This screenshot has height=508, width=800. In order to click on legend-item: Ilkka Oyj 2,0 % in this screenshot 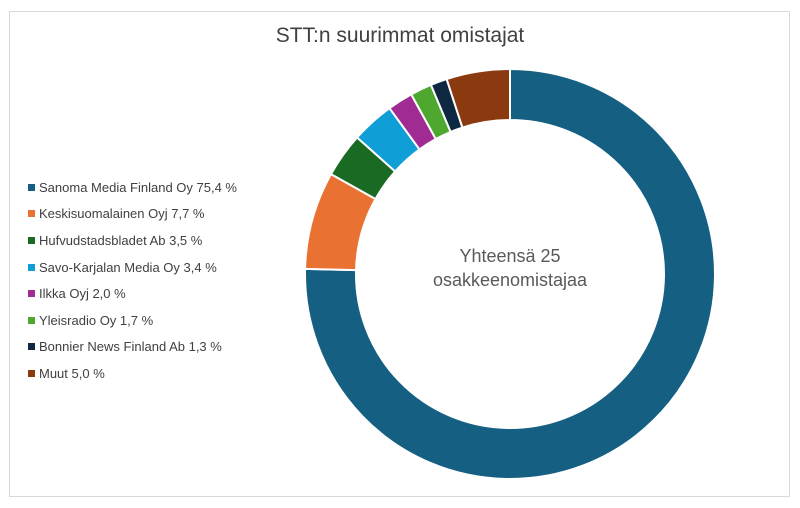, I will do `click(132, 293)`.